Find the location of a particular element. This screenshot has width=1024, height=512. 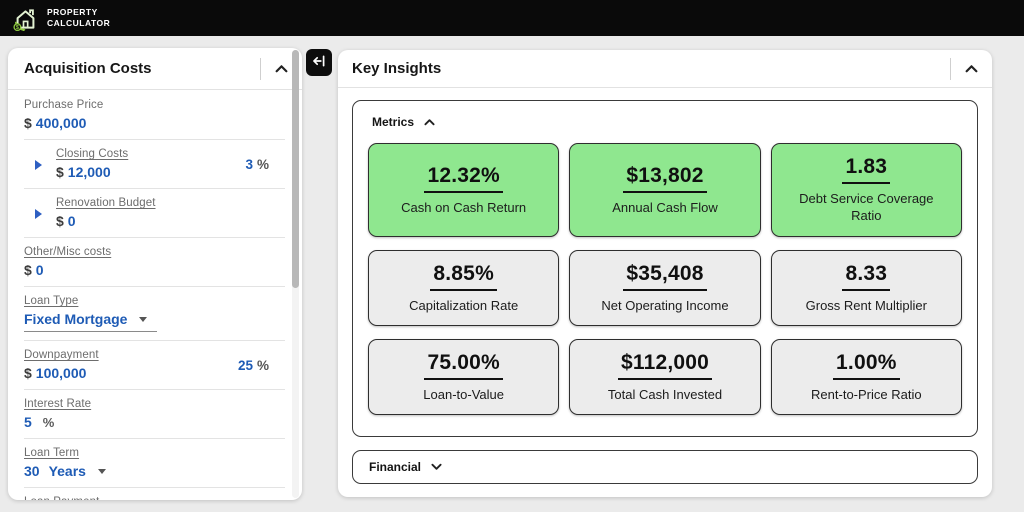

metric-label: Net Operating Income is located at coordinates (665, 305).